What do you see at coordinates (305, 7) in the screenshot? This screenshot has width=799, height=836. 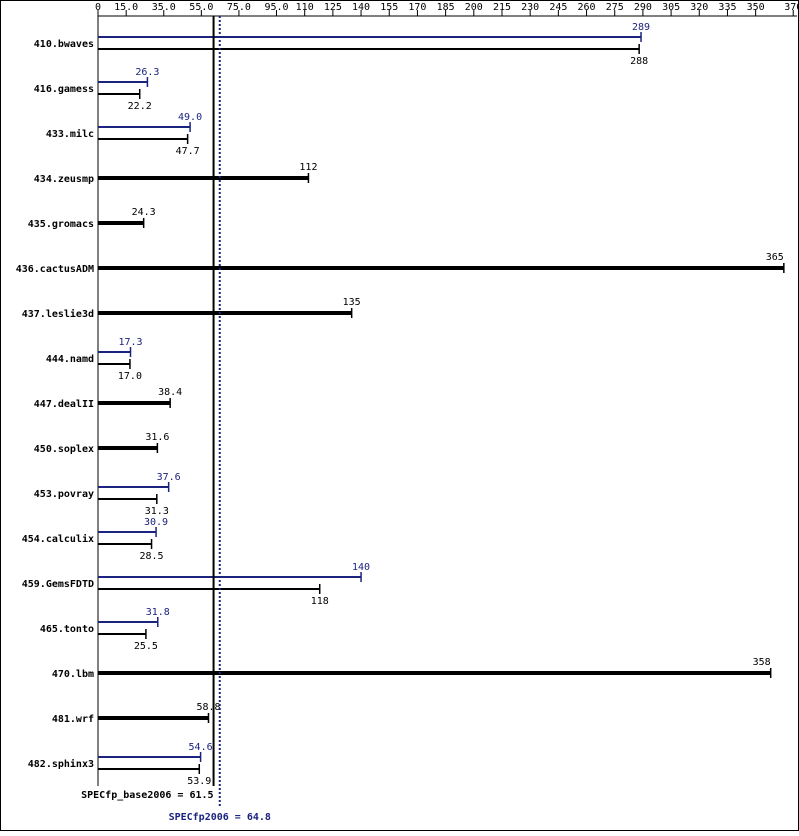 I see `x-tick-label: 110` at bounding box center [305, 7].